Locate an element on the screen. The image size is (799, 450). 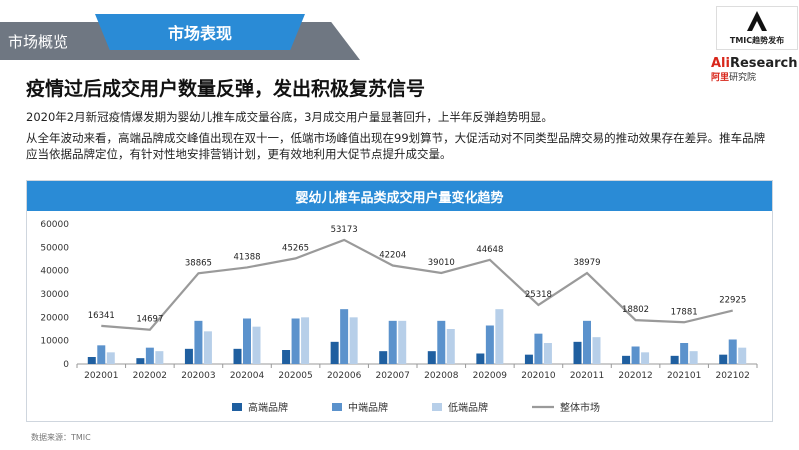
tmic-logo-icon is located at coordinates (757, 21).